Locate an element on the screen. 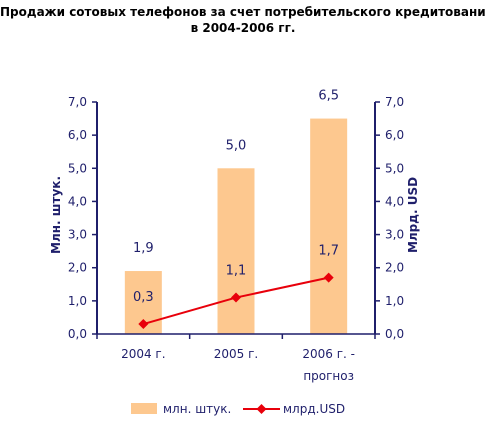 The image size is (486, 423). chart-title-line-2: в 2004-2006 гг. is located at coordinates (243, 28).